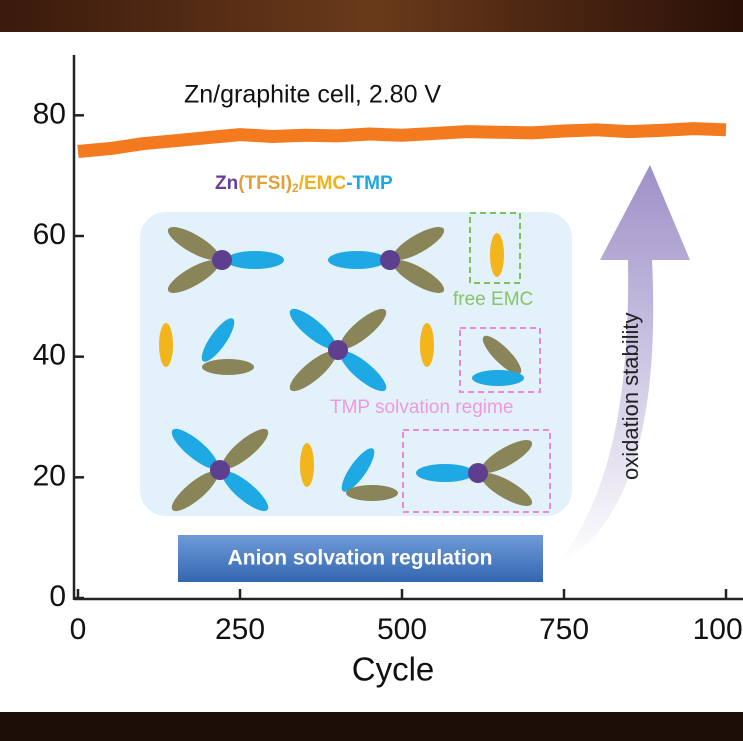 The width and height of the screenshot is (743, 741). I want to click on y-tick-label: 40, so click(49, 355).